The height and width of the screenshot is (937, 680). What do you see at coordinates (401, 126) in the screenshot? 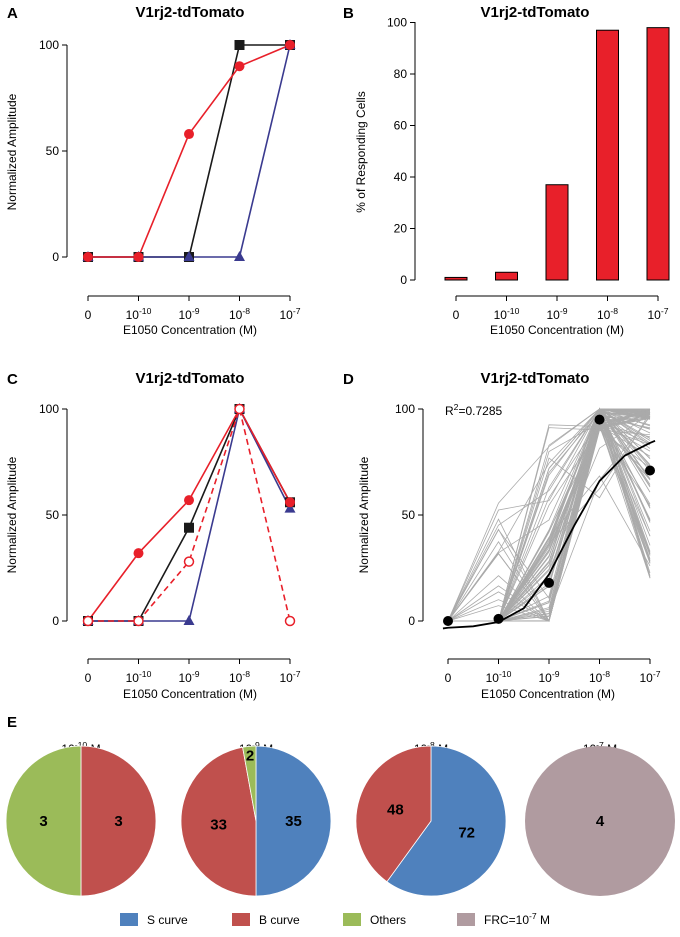
I see `y-tick-label: 60` at bounding box center [401, 126].